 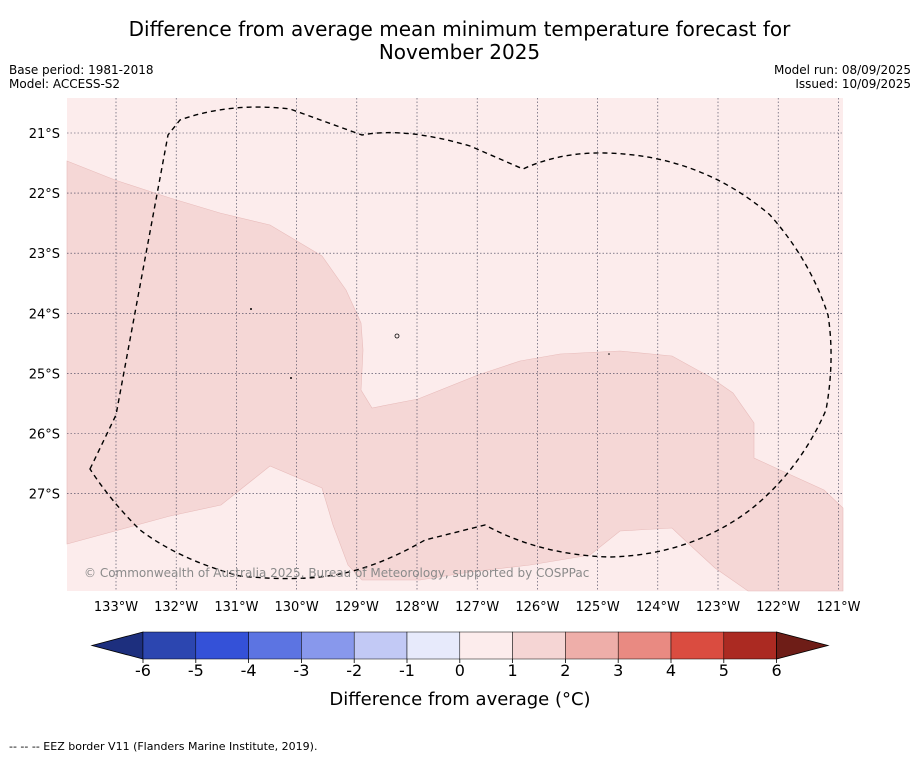 What do you see at coordinates (803, 645) in the screenshot?
I see `colorbar-arrow-right` at bounding box center [803, 645].